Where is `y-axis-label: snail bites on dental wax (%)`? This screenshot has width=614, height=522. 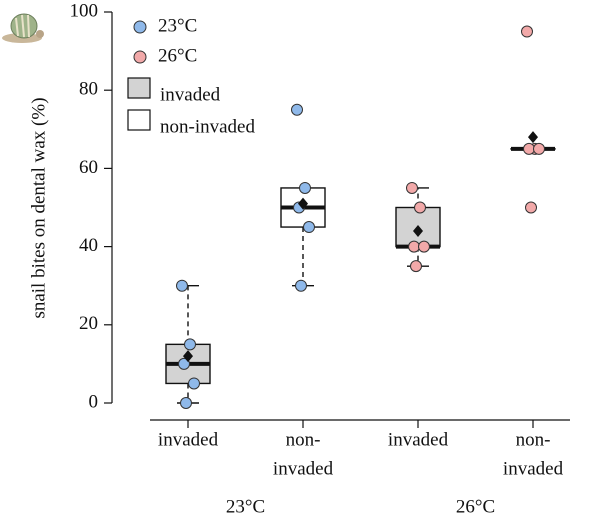 y-axis-label: snail bites on dental wax (%) is located at coordinates (38, 207).